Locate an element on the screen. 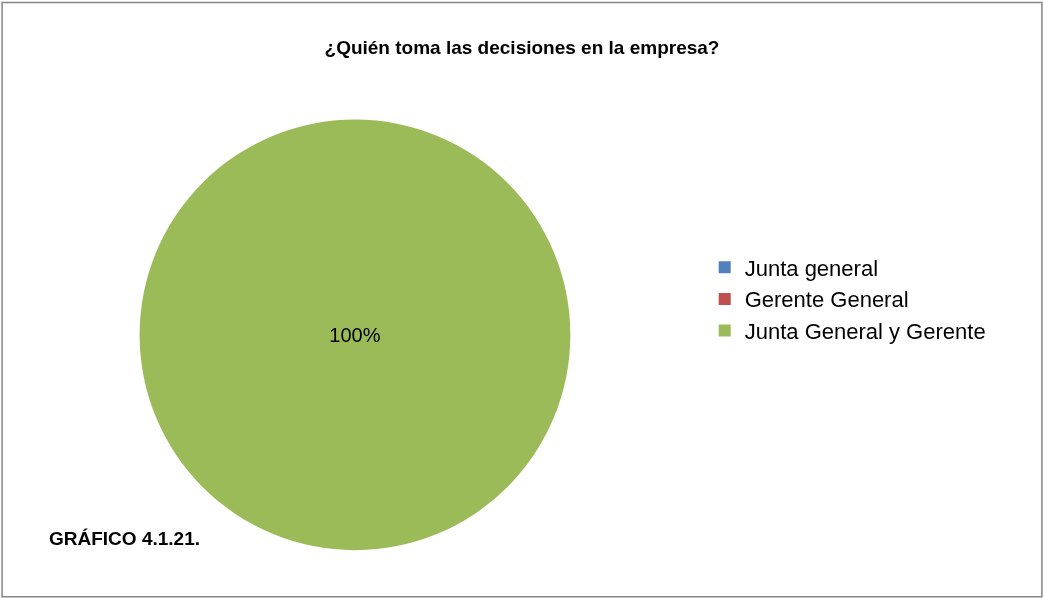 The width and height of the screenshot is (1044, 598). chart-title: ¿Quién toma las decisiones en la empresa? is located at coordinates (522, 48).